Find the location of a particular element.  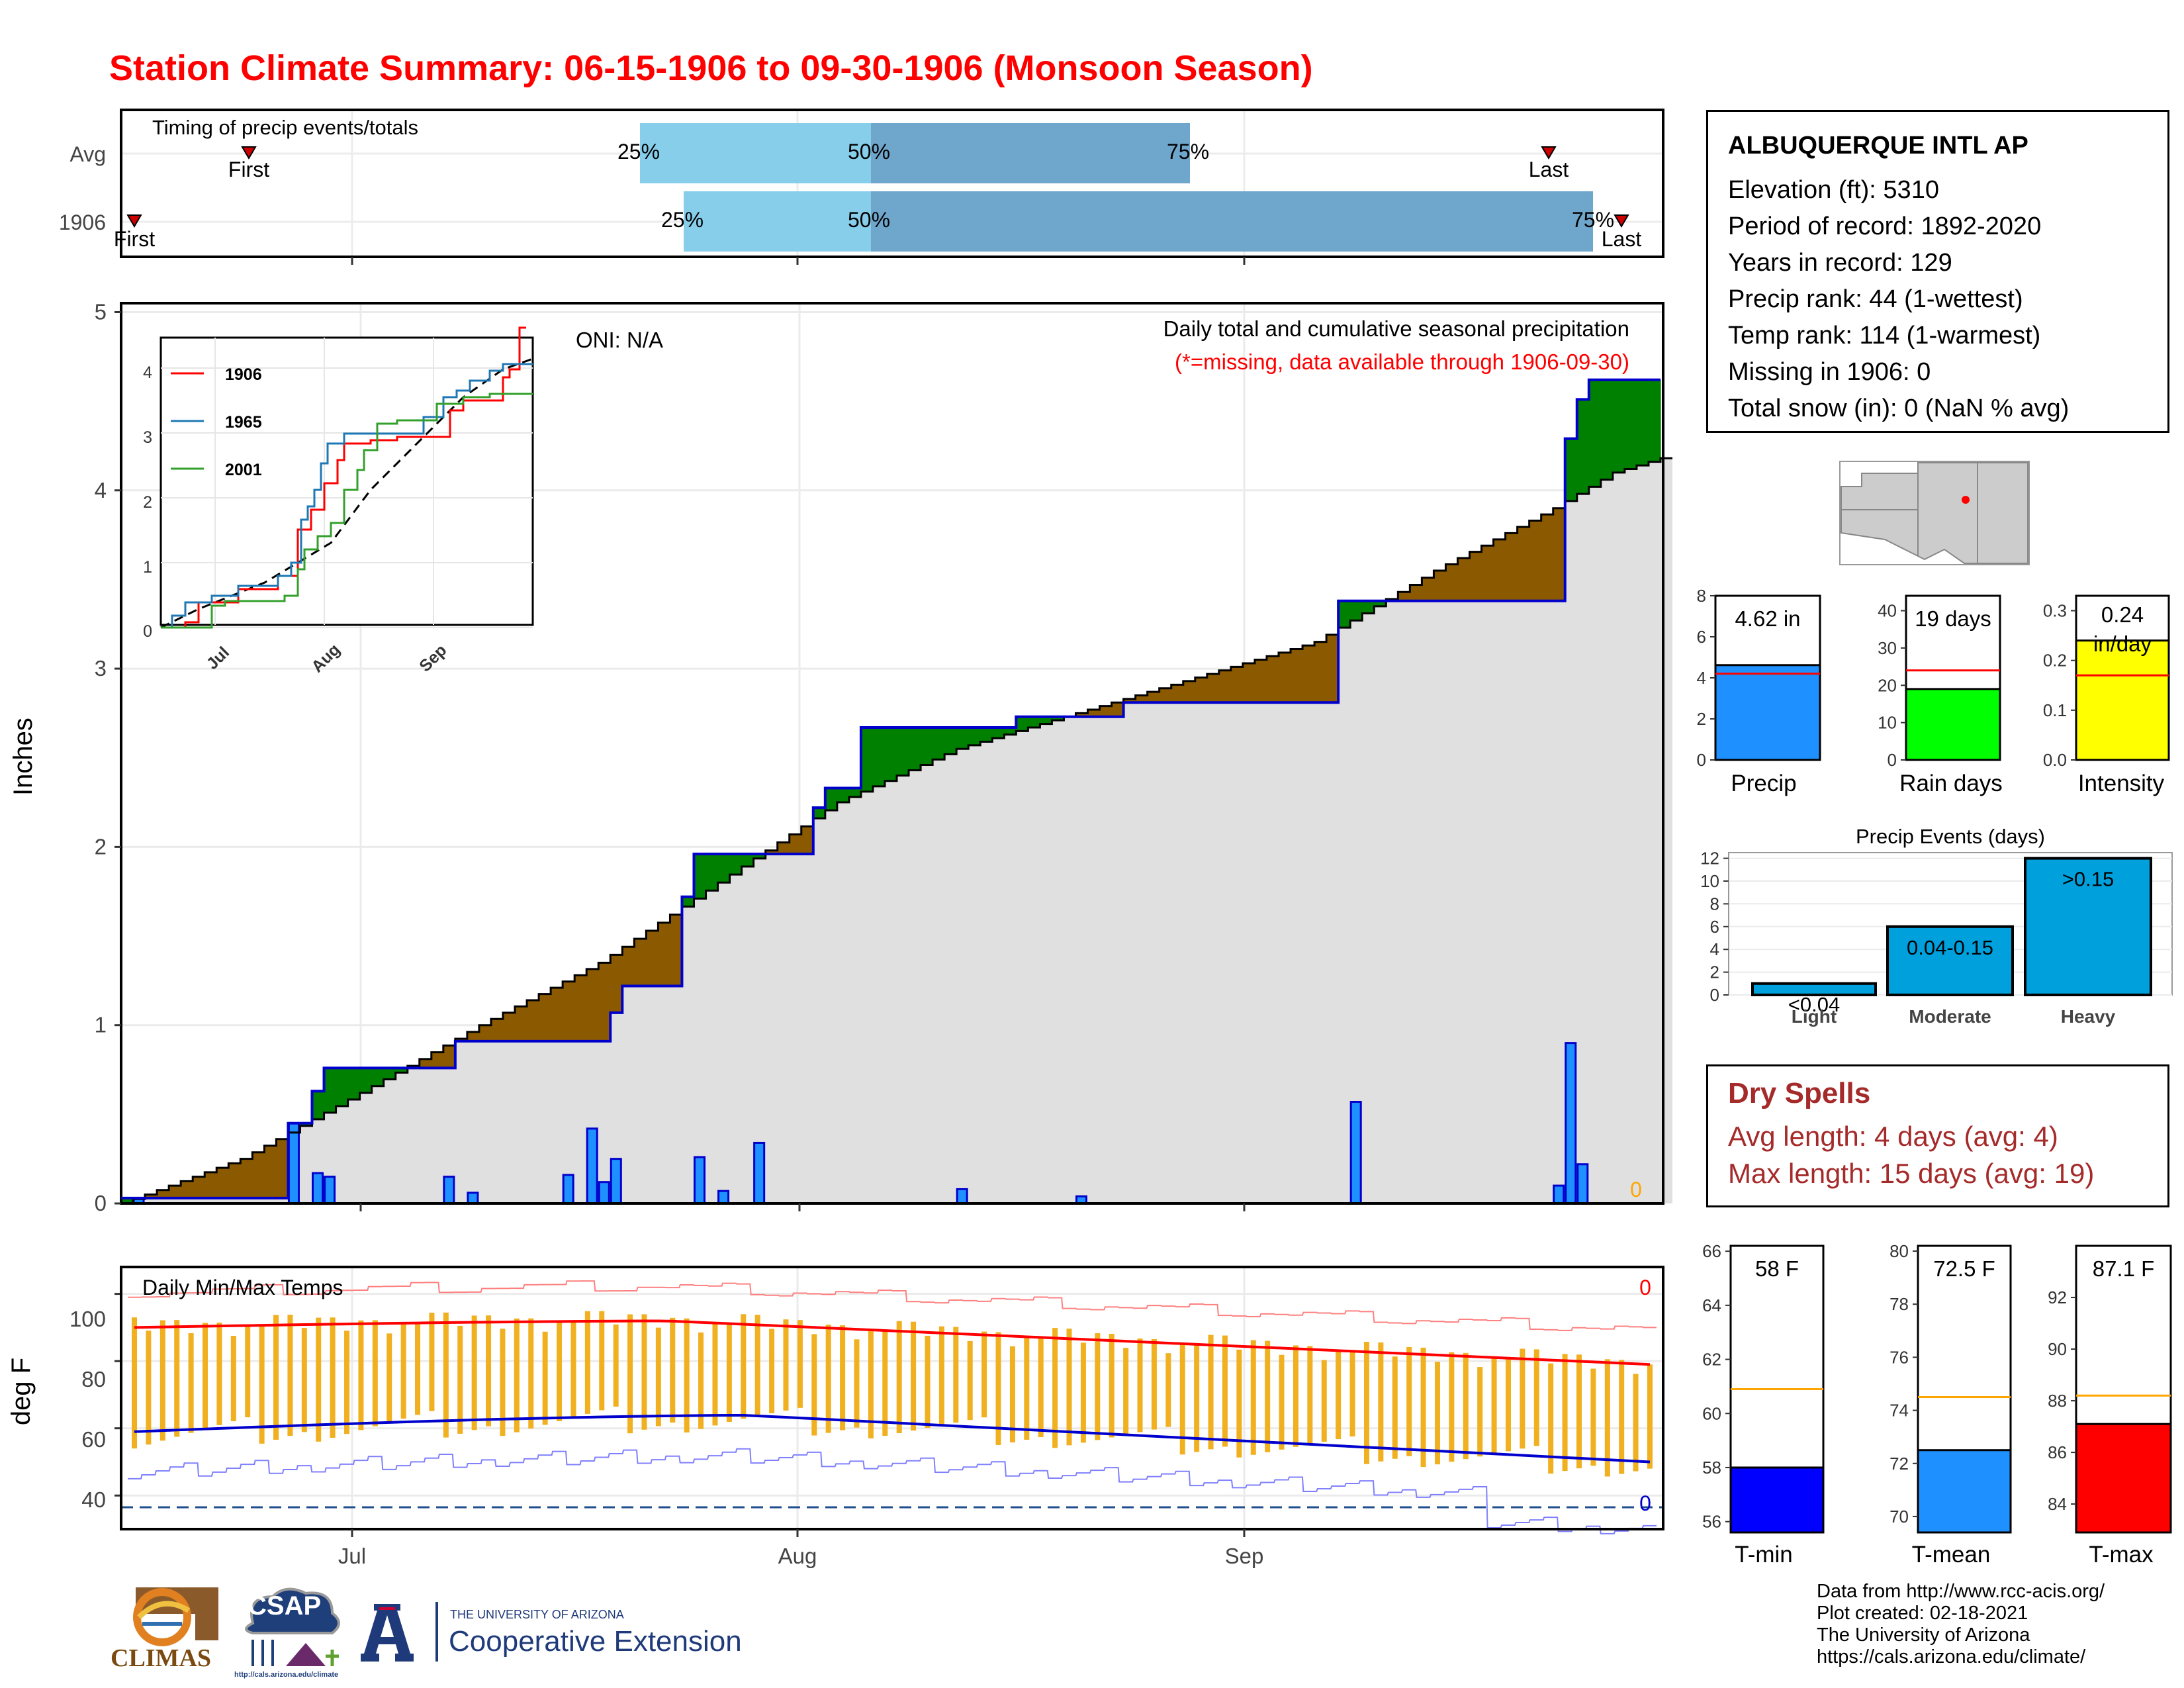

climas-logo: CLIMAS is located at coordinates (165, 1627).